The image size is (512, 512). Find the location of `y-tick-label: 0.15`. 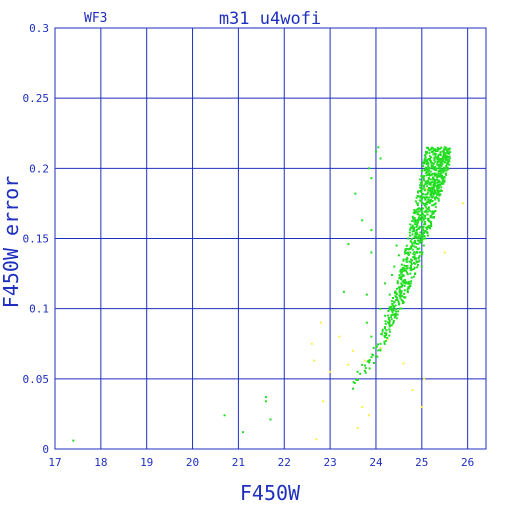

y-tick-label: 0.15 is located at coordinates (36, 239).